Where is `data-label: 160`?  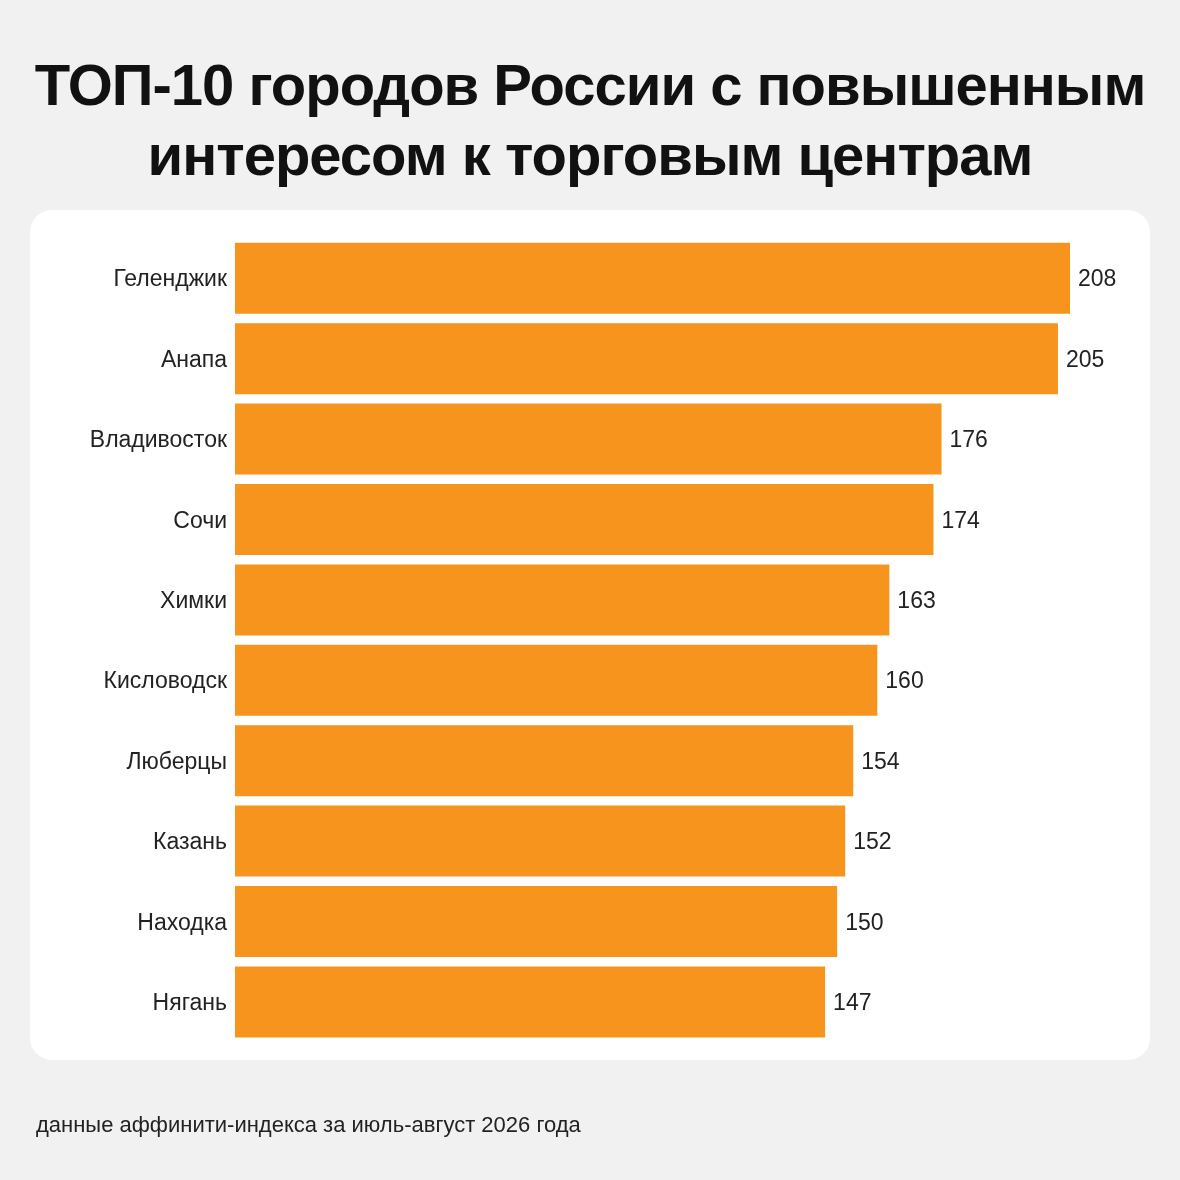
data-label: 160 is located at coordinates (904, 680).